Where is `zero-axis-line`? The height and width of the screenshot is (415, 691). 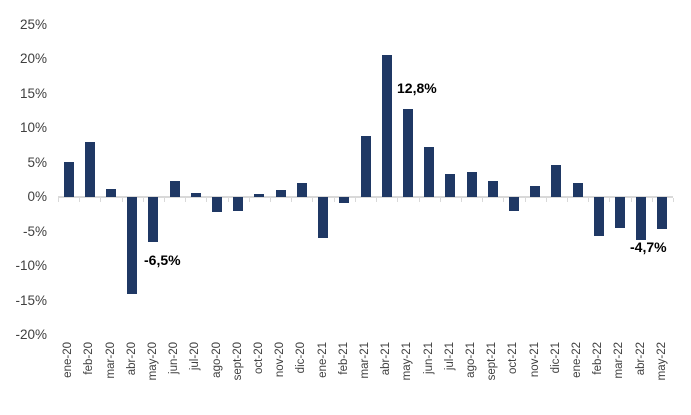 zero-axis-line is located at coordinates (365, 197).